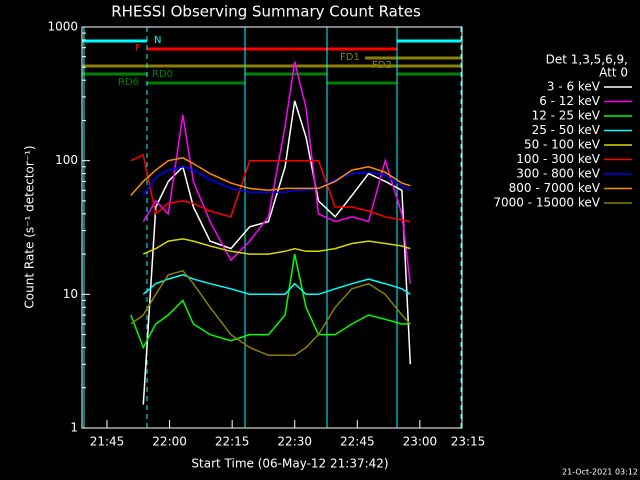  I want to click on x-tick-label: 22:15, so click(232, 442).